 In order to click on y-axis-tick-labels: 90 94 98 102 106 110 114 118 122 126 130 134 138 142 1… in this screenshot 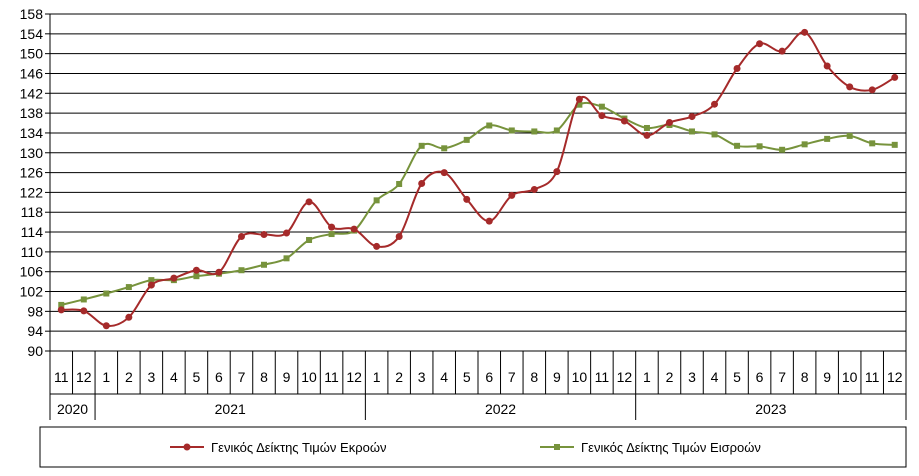, I will do `click(32, 182)`.